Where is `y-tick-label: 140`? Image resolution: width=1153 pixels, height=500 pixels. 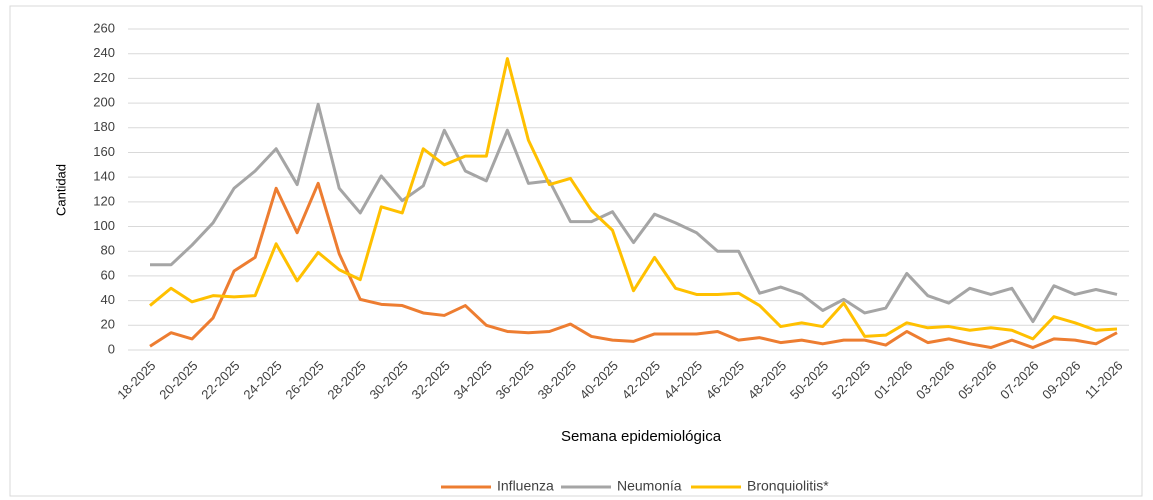 y-tick-label: 140 is located at coordinates (104, 176).